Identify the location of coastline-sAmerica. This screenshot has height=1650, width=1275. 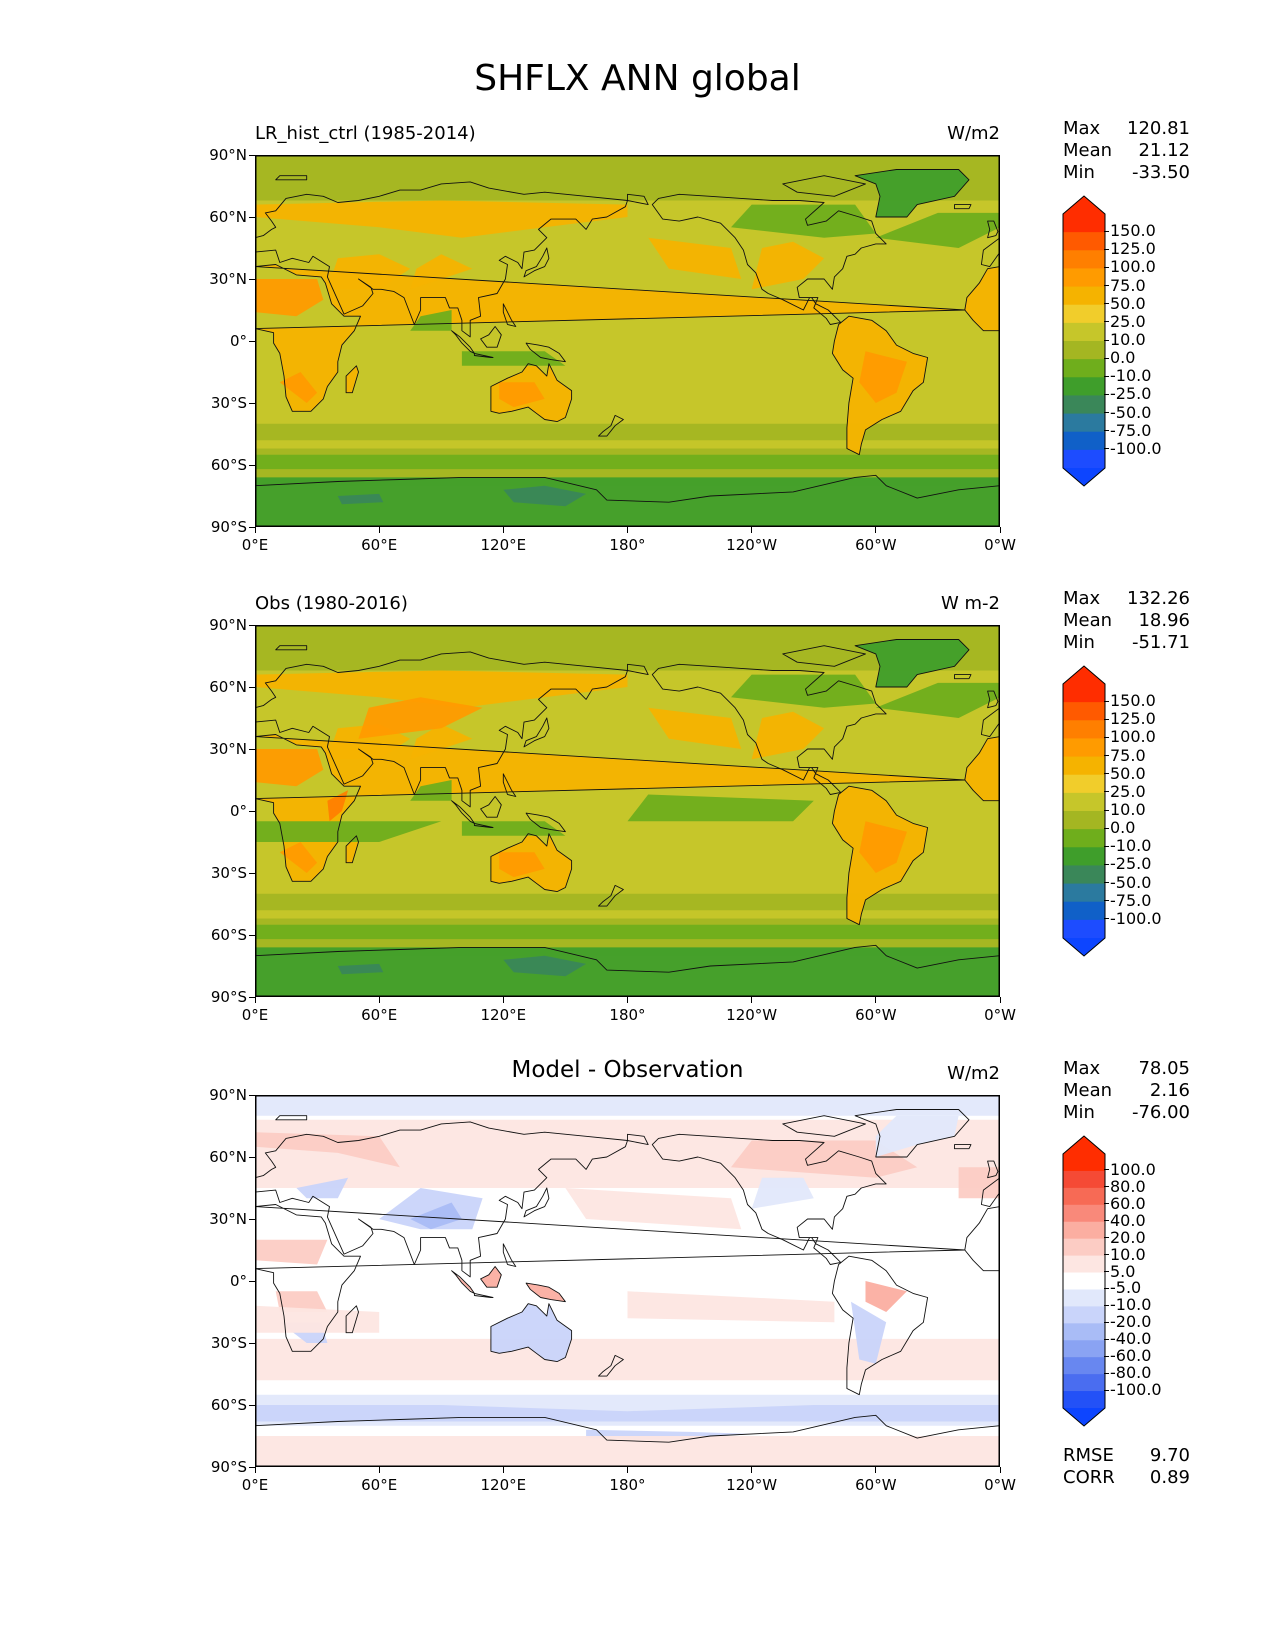
(880, 855).